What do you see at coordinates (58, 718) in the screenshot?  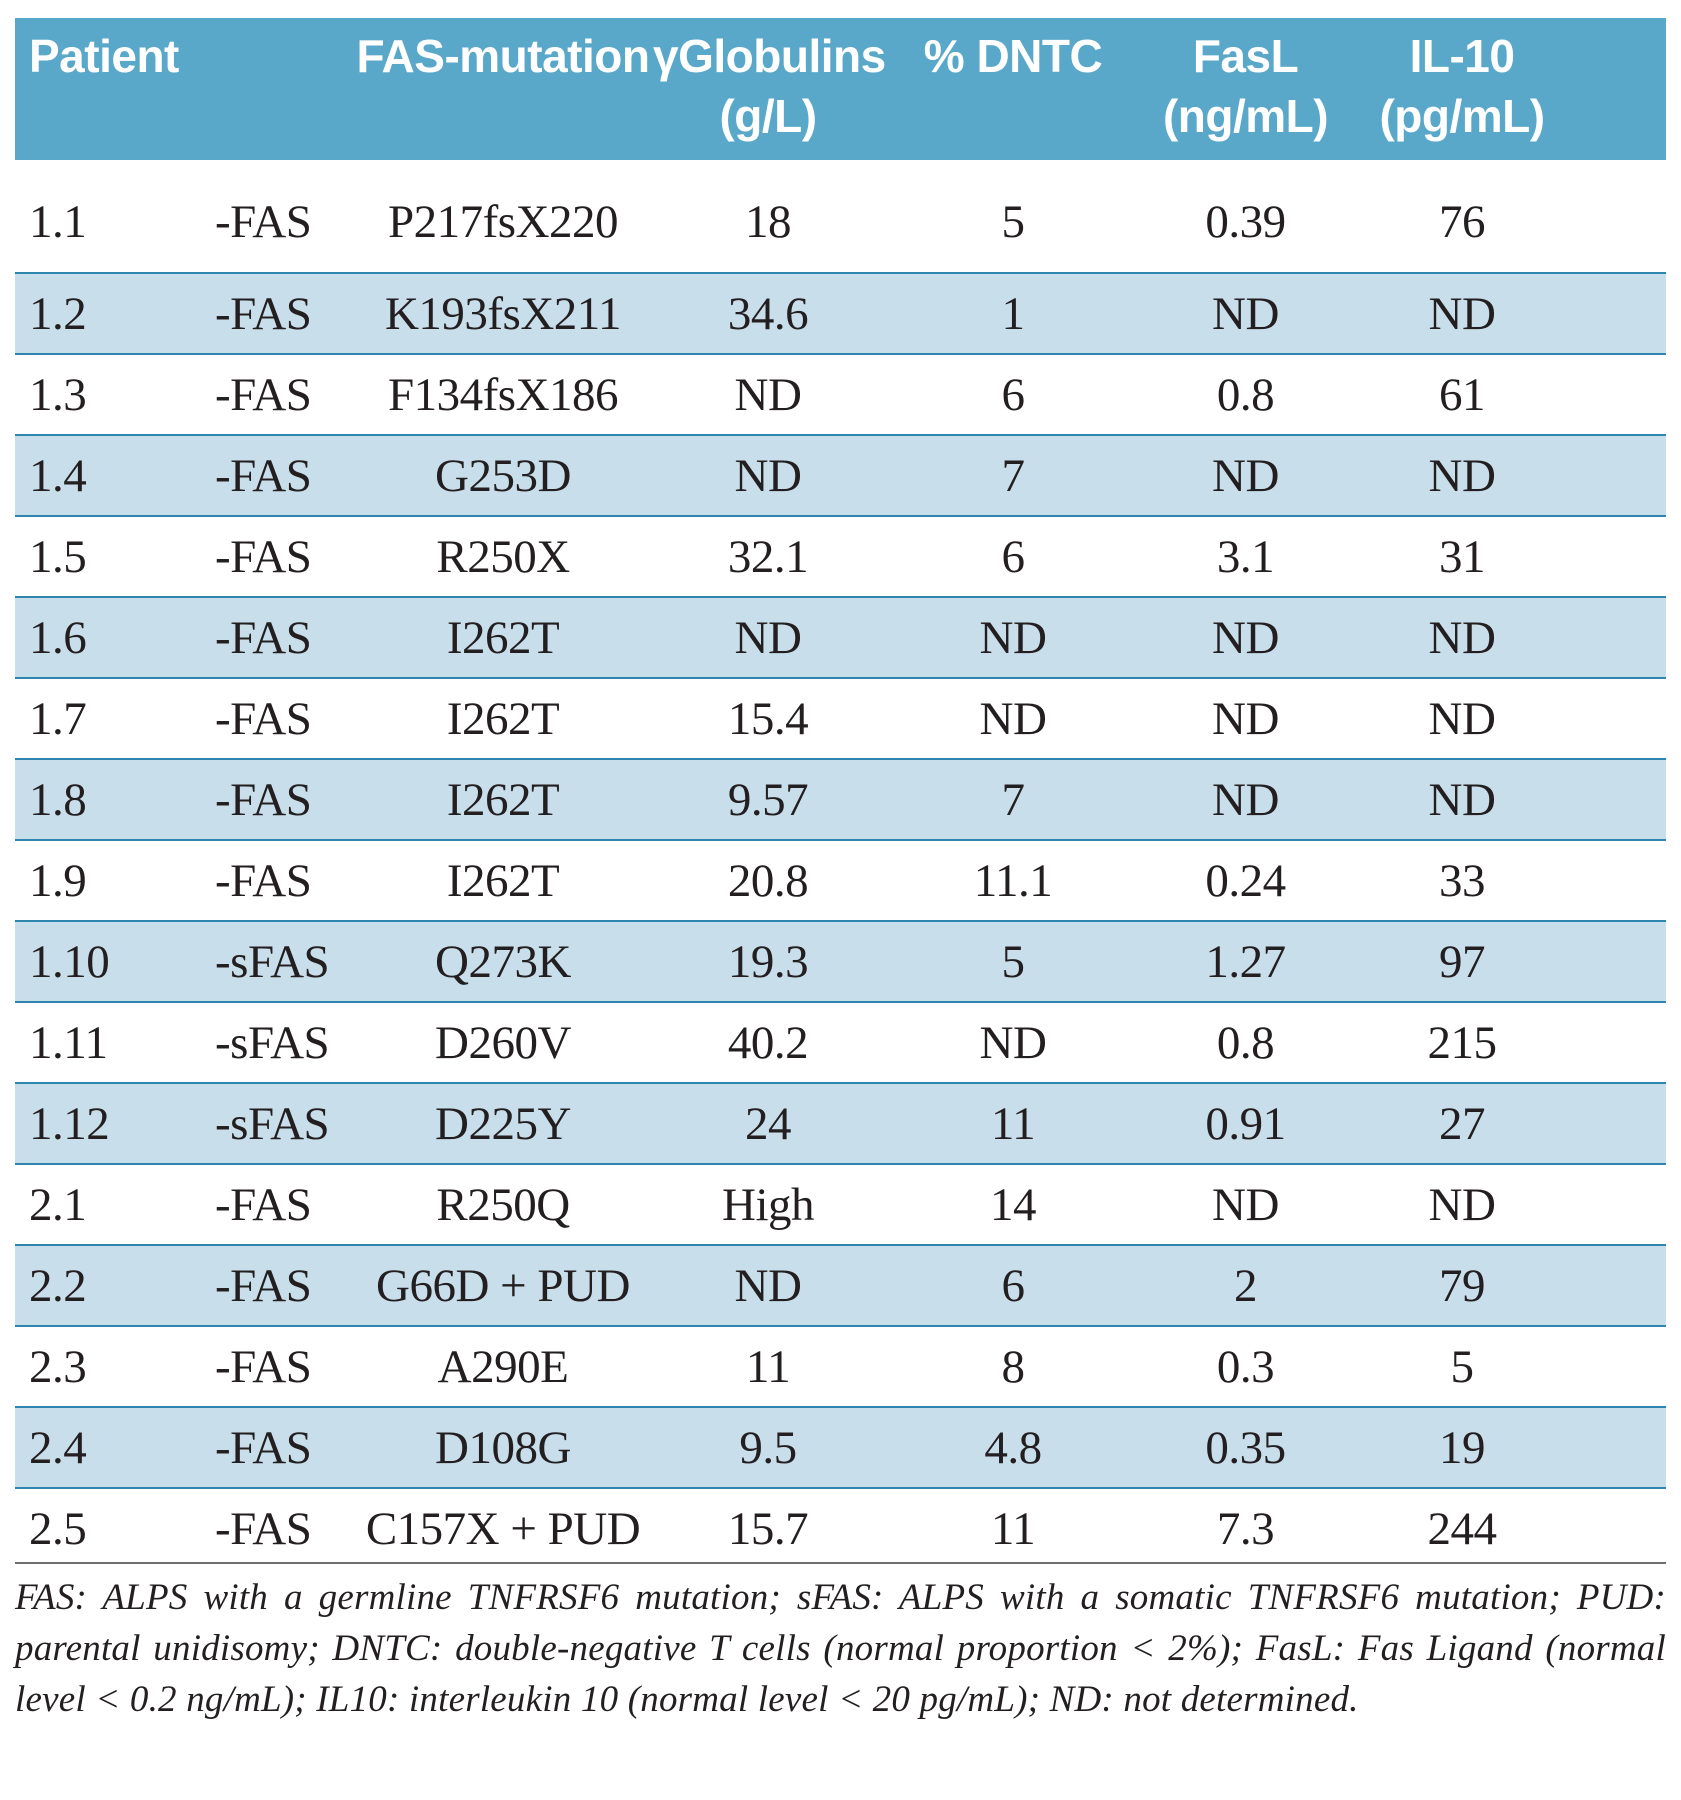 I see `cell-patient: 1.7` at bounding box center [58, 718].